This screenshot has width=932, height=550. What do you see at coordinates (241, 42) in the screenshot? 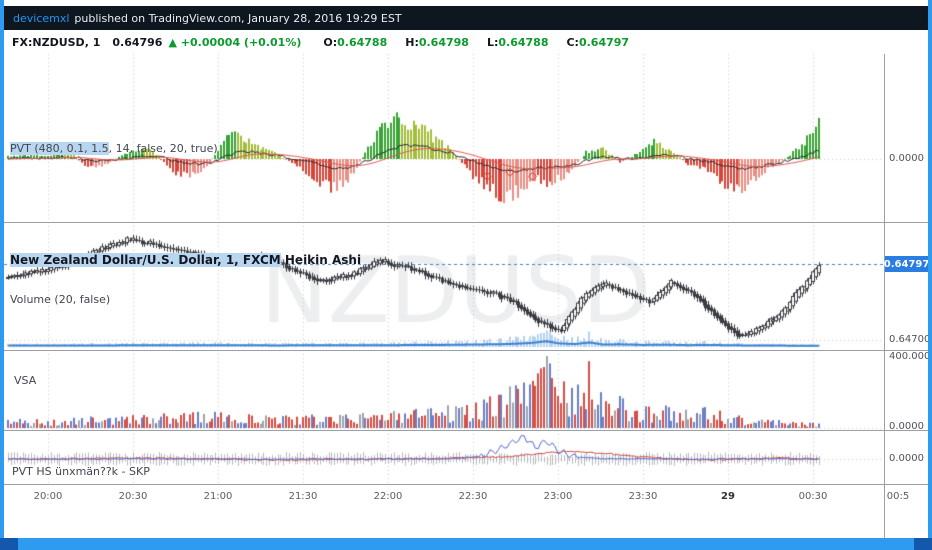
I see `price-change-text: +0.00004 (+0.01%)` at bounding box center [241, 42].